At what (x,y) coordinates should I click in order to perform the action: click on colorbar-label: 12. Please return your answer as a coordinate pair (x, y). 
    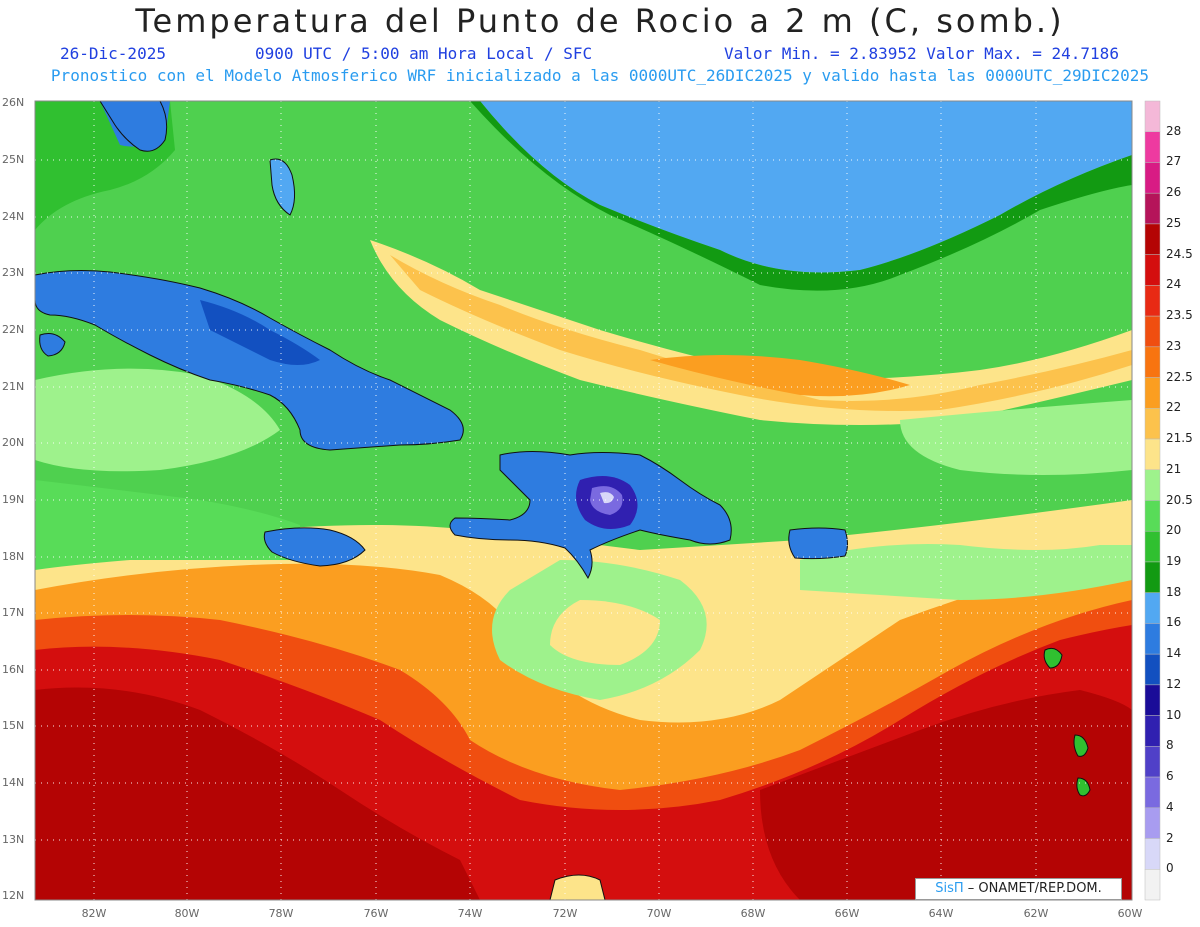
    Looking at the image, I should click on (1174, 683).